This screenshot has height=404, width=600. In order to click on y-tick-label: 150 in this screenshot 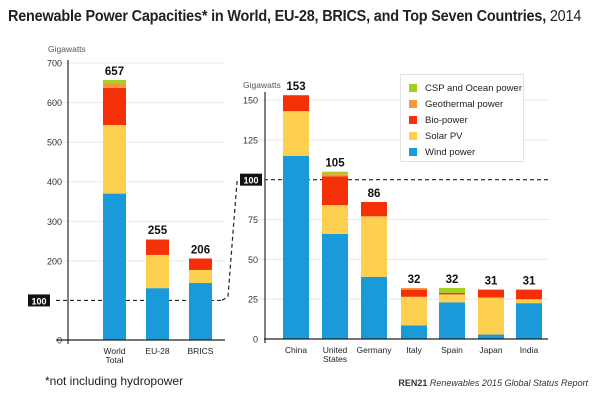, I will do `click(250, 101)`.